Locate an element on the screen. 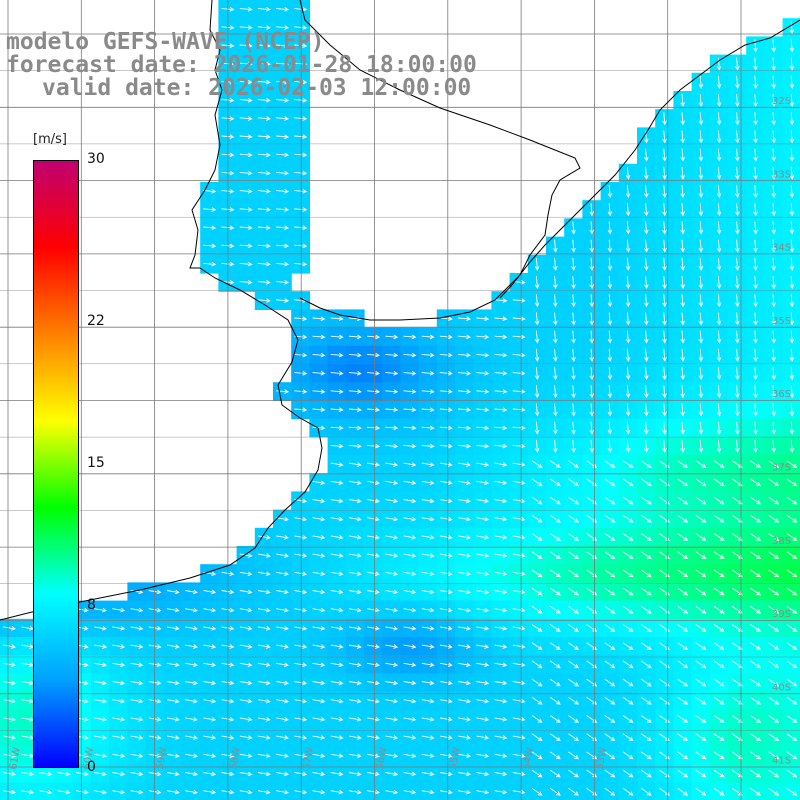 The width and height of the screenshot is (800, 800). latitude-labels: 32S 33S 34S 35S 36S 37S 38S 39S 40S 41S is located at coordinates (781, 431).